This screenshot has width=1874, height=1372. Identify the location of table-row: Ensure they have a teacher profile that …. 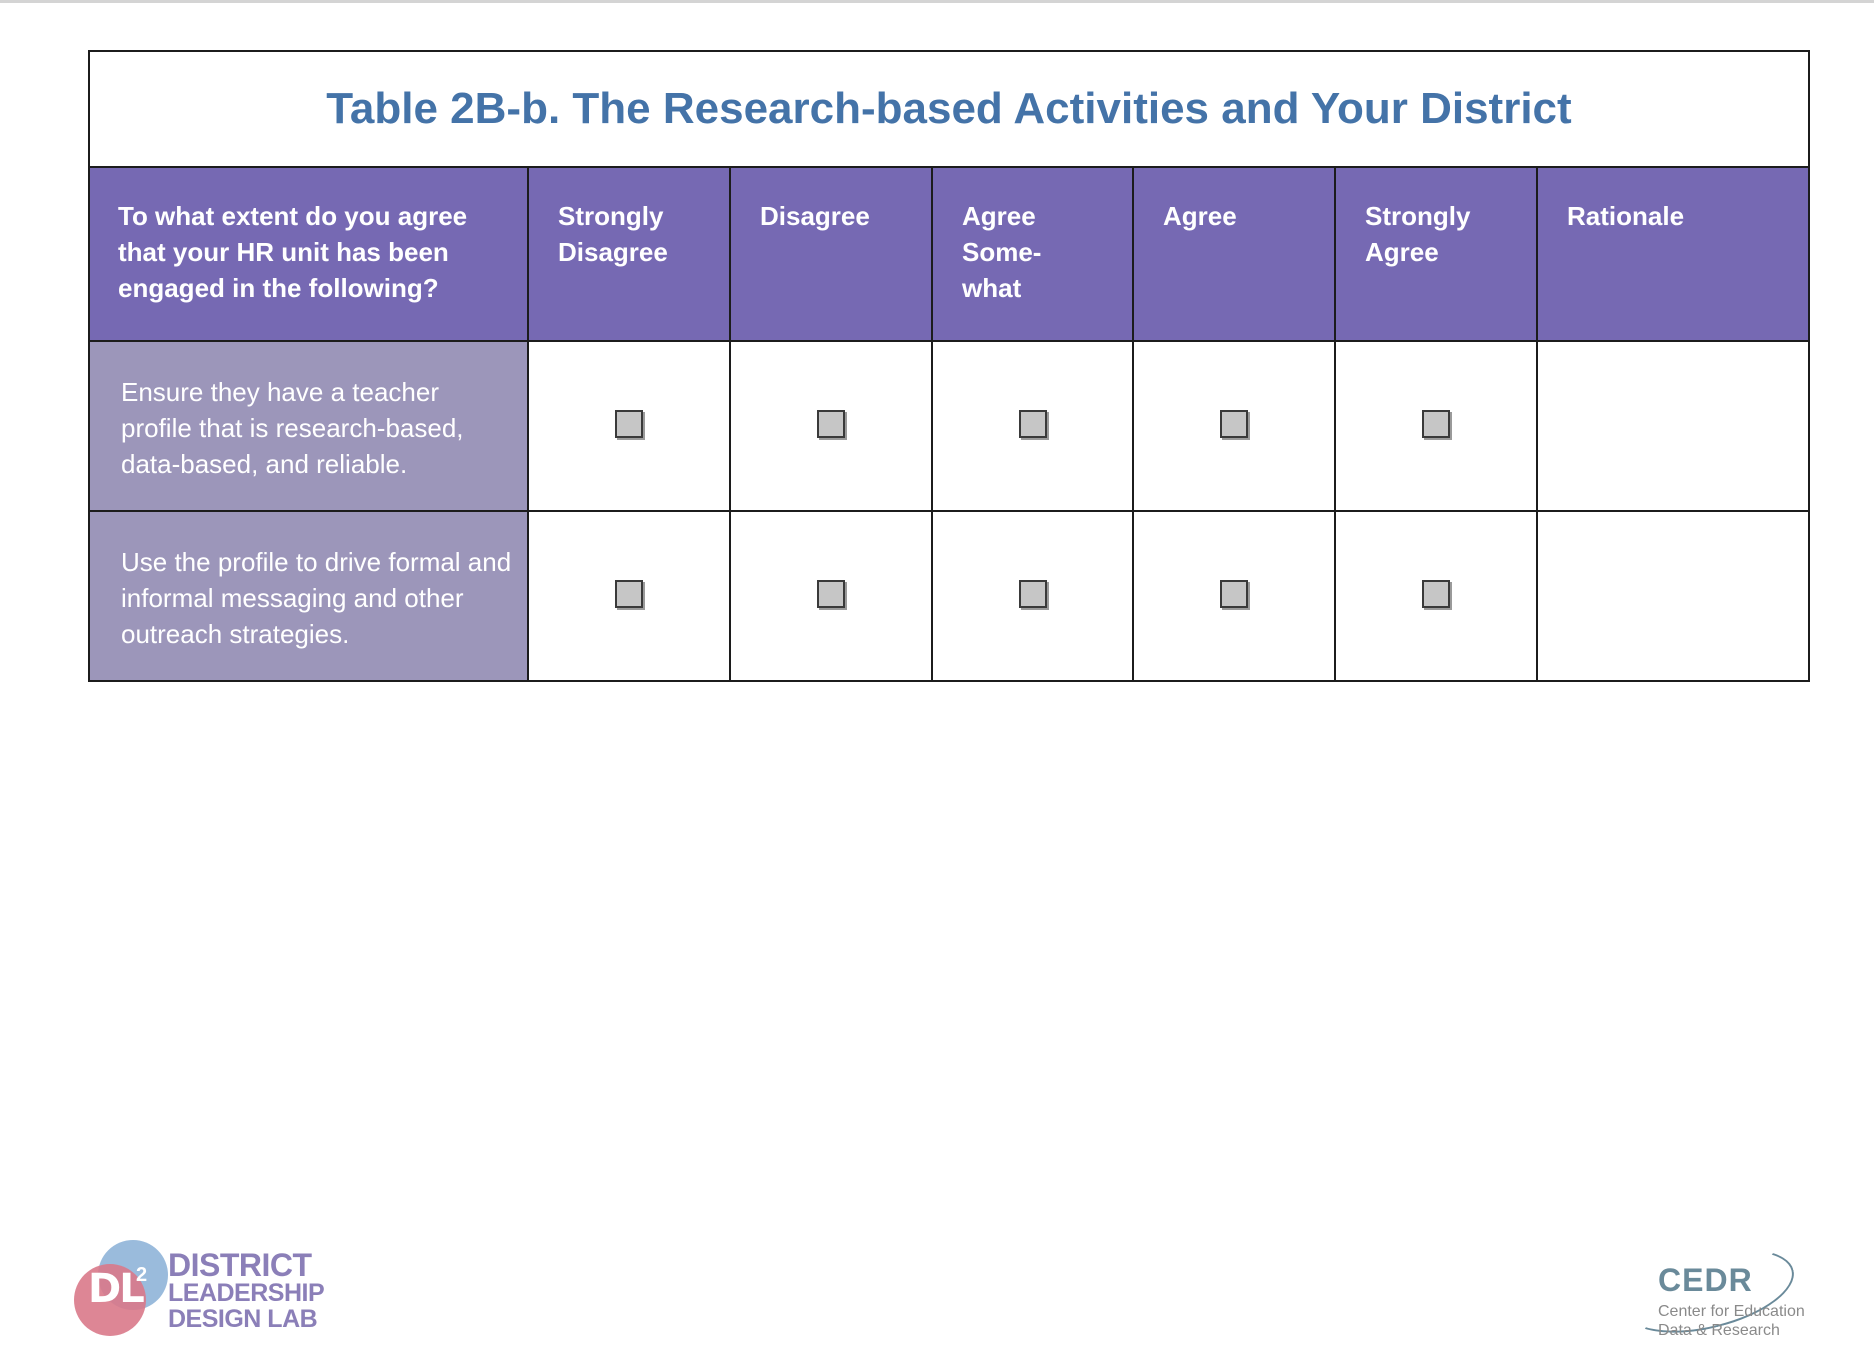
(949, 426).